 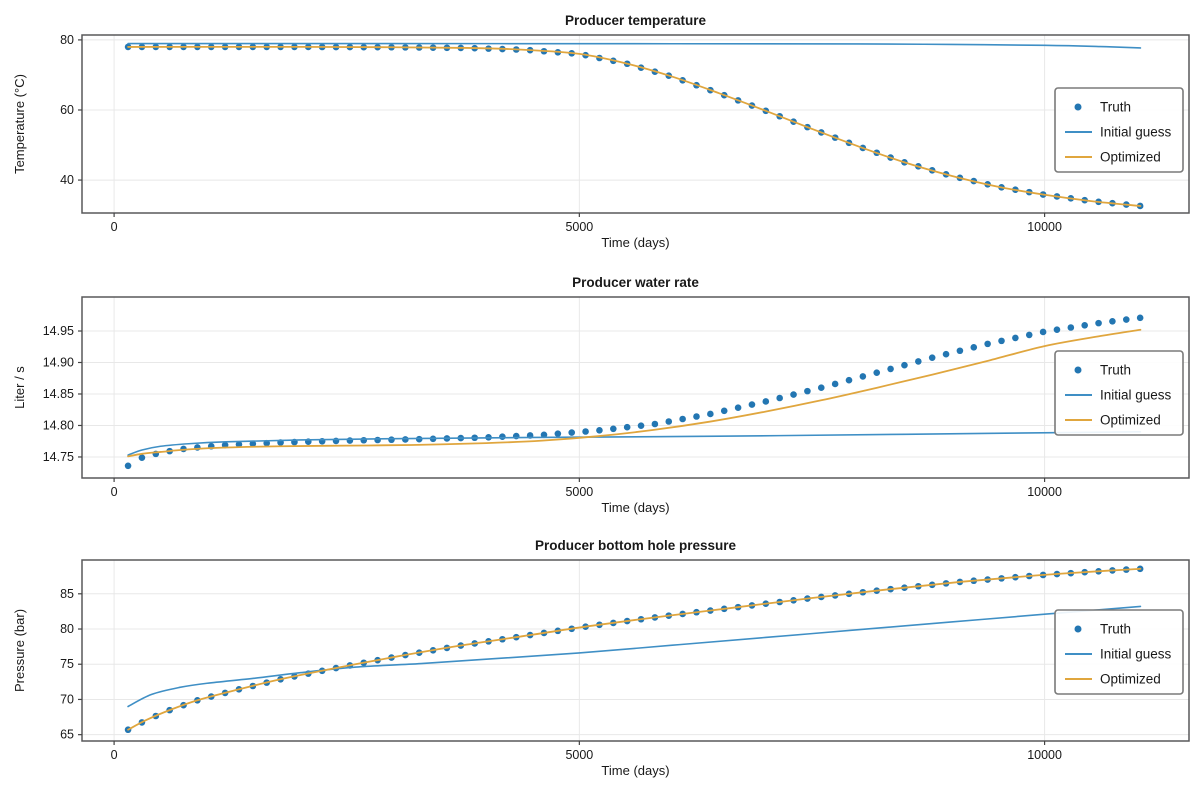 I want to click on chart-title: Producer bottom hole pressure, so click(x=636, y=545).